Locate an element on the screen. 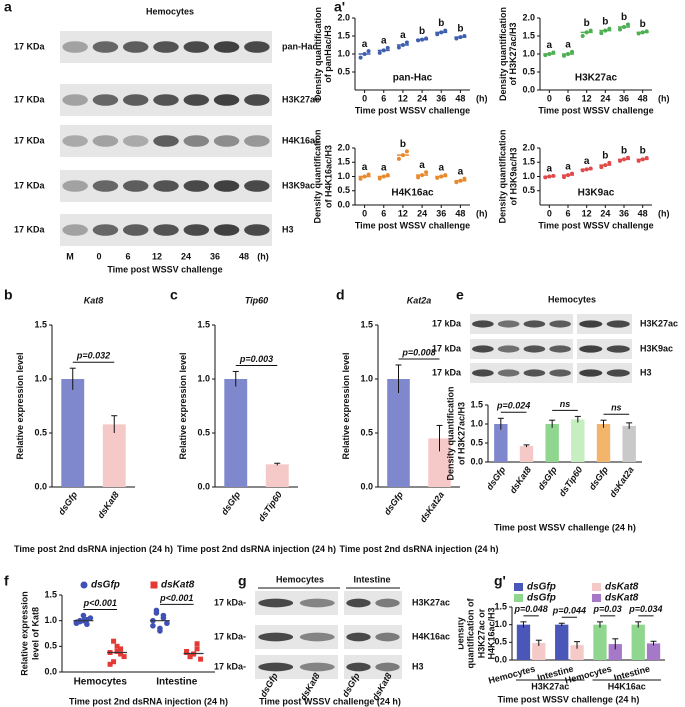 This screenshot has height=707, width=685. y-tick-label: 1.5 is located at coordinates (343, 35).